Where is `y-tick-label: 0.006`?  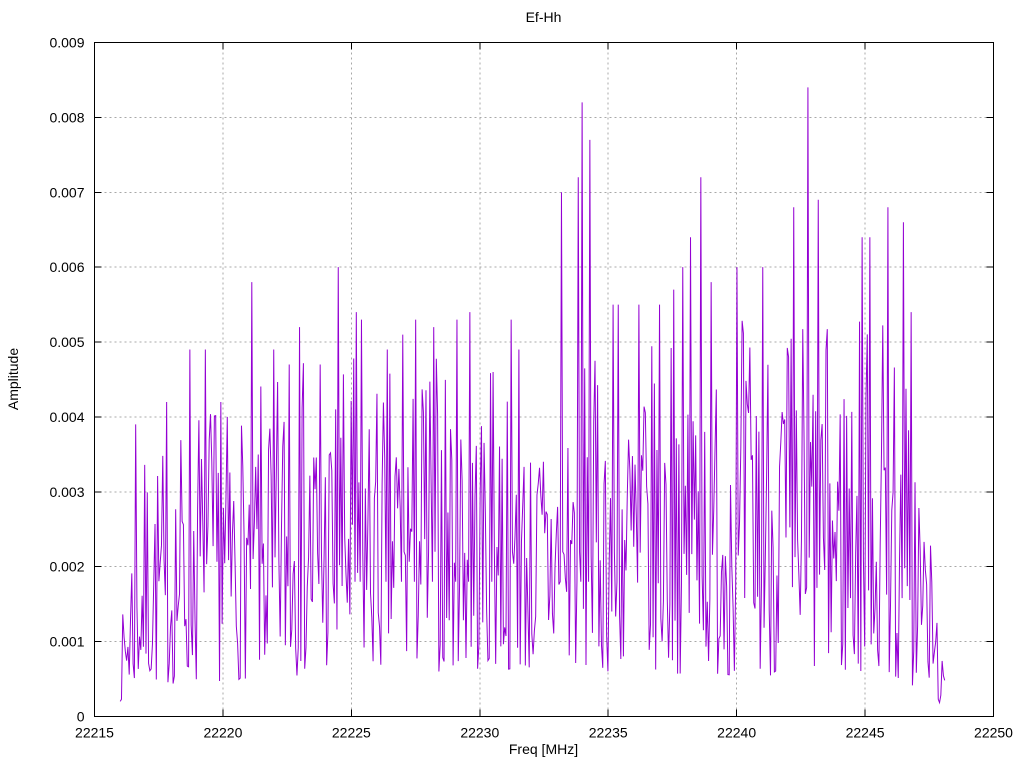
y-tick-label: 0.006 is located at coordinates (66, 267).